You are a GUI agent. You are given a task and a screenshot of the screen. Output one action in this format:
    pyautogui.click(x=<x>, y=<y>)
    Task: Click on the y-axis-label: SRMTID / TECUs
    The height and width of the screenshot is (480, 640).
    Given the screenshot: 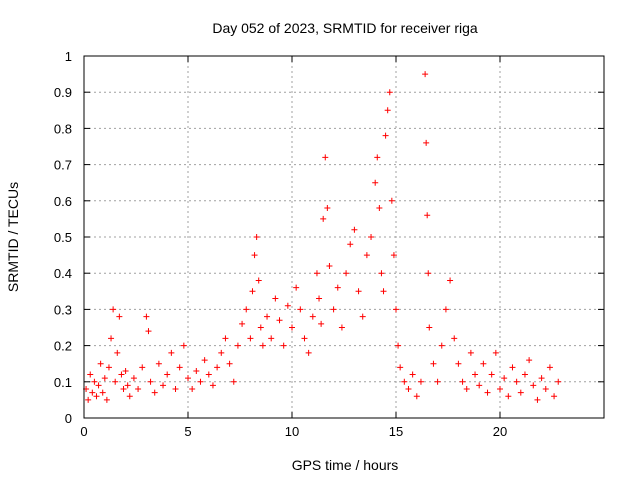 What is the action you would take?
    pyautogui.click(x=13, y=237)
    